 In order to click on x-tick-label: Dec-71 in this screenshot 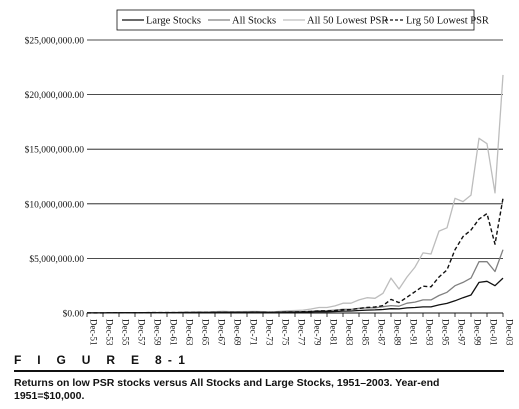, I will do `click(254, 332)`.